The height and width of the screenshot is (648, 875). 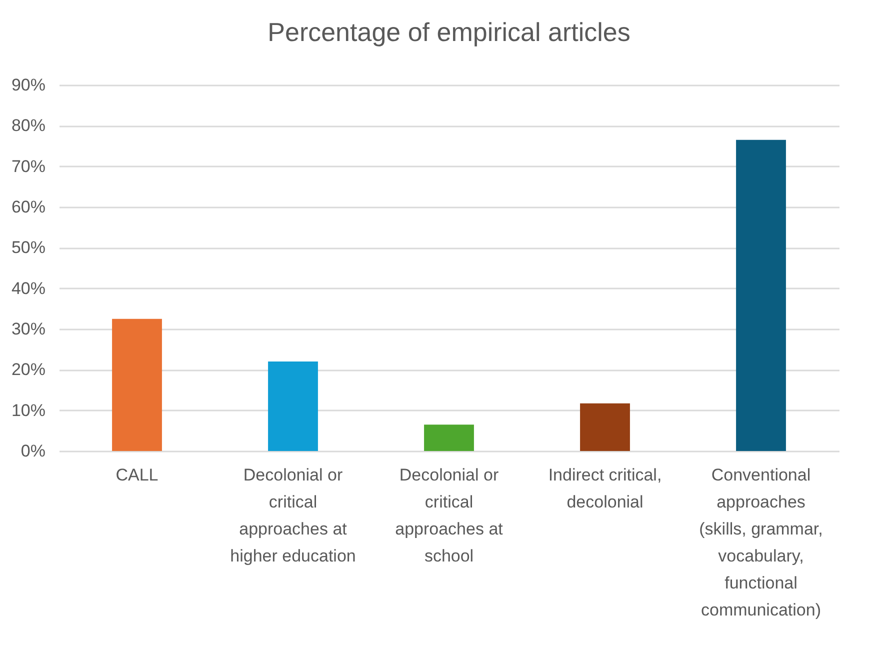 What do you see at coordinates (605, 489) in the screenshot?
I see `x-tick-label: Indirect critical, decolonial` at bounding box center [605, 489].